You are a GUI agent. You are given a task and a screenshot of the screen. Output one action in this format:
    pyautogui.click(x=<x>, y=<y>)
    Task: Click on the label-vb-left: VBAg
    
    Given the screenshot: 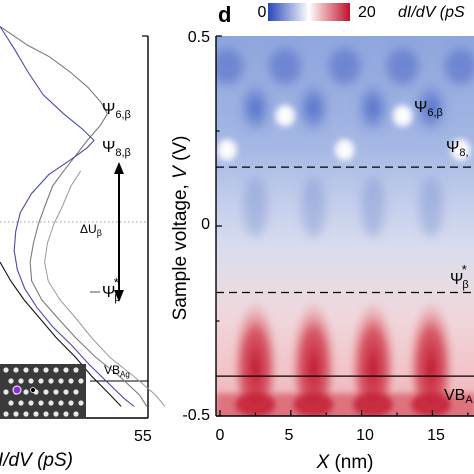 What is the action you would take?
    pyautogui.click(x=117, y=371)
    